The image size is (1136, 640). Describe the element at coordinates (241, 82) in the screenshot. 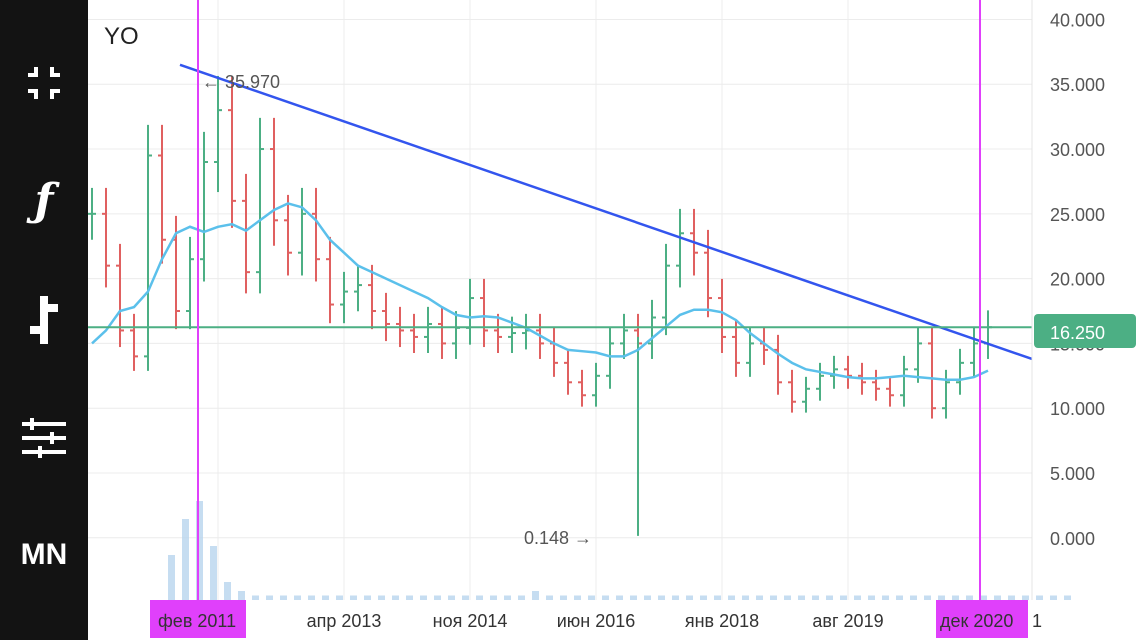

I see `high-annotation: ← 35.970` at that location.